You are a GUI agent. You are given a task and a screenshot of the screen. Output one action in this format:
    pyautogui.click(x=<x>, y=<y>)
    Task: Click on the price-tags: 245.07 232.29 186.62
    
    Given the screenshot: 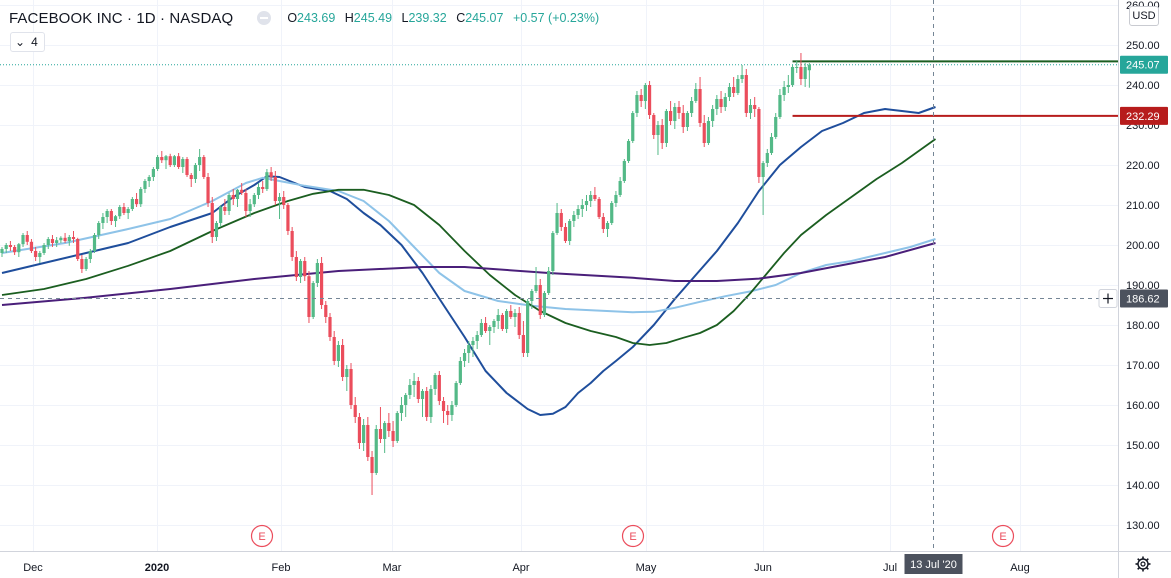 What is the action you would take?
    pyautogui.click(x=1144, y=181)
    